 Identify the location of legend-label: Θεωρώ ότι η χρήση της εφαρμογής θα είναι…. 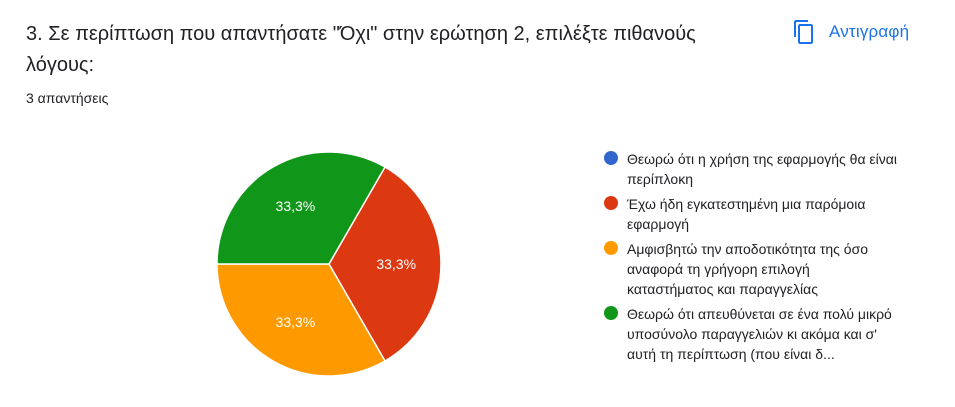
(762, 169).